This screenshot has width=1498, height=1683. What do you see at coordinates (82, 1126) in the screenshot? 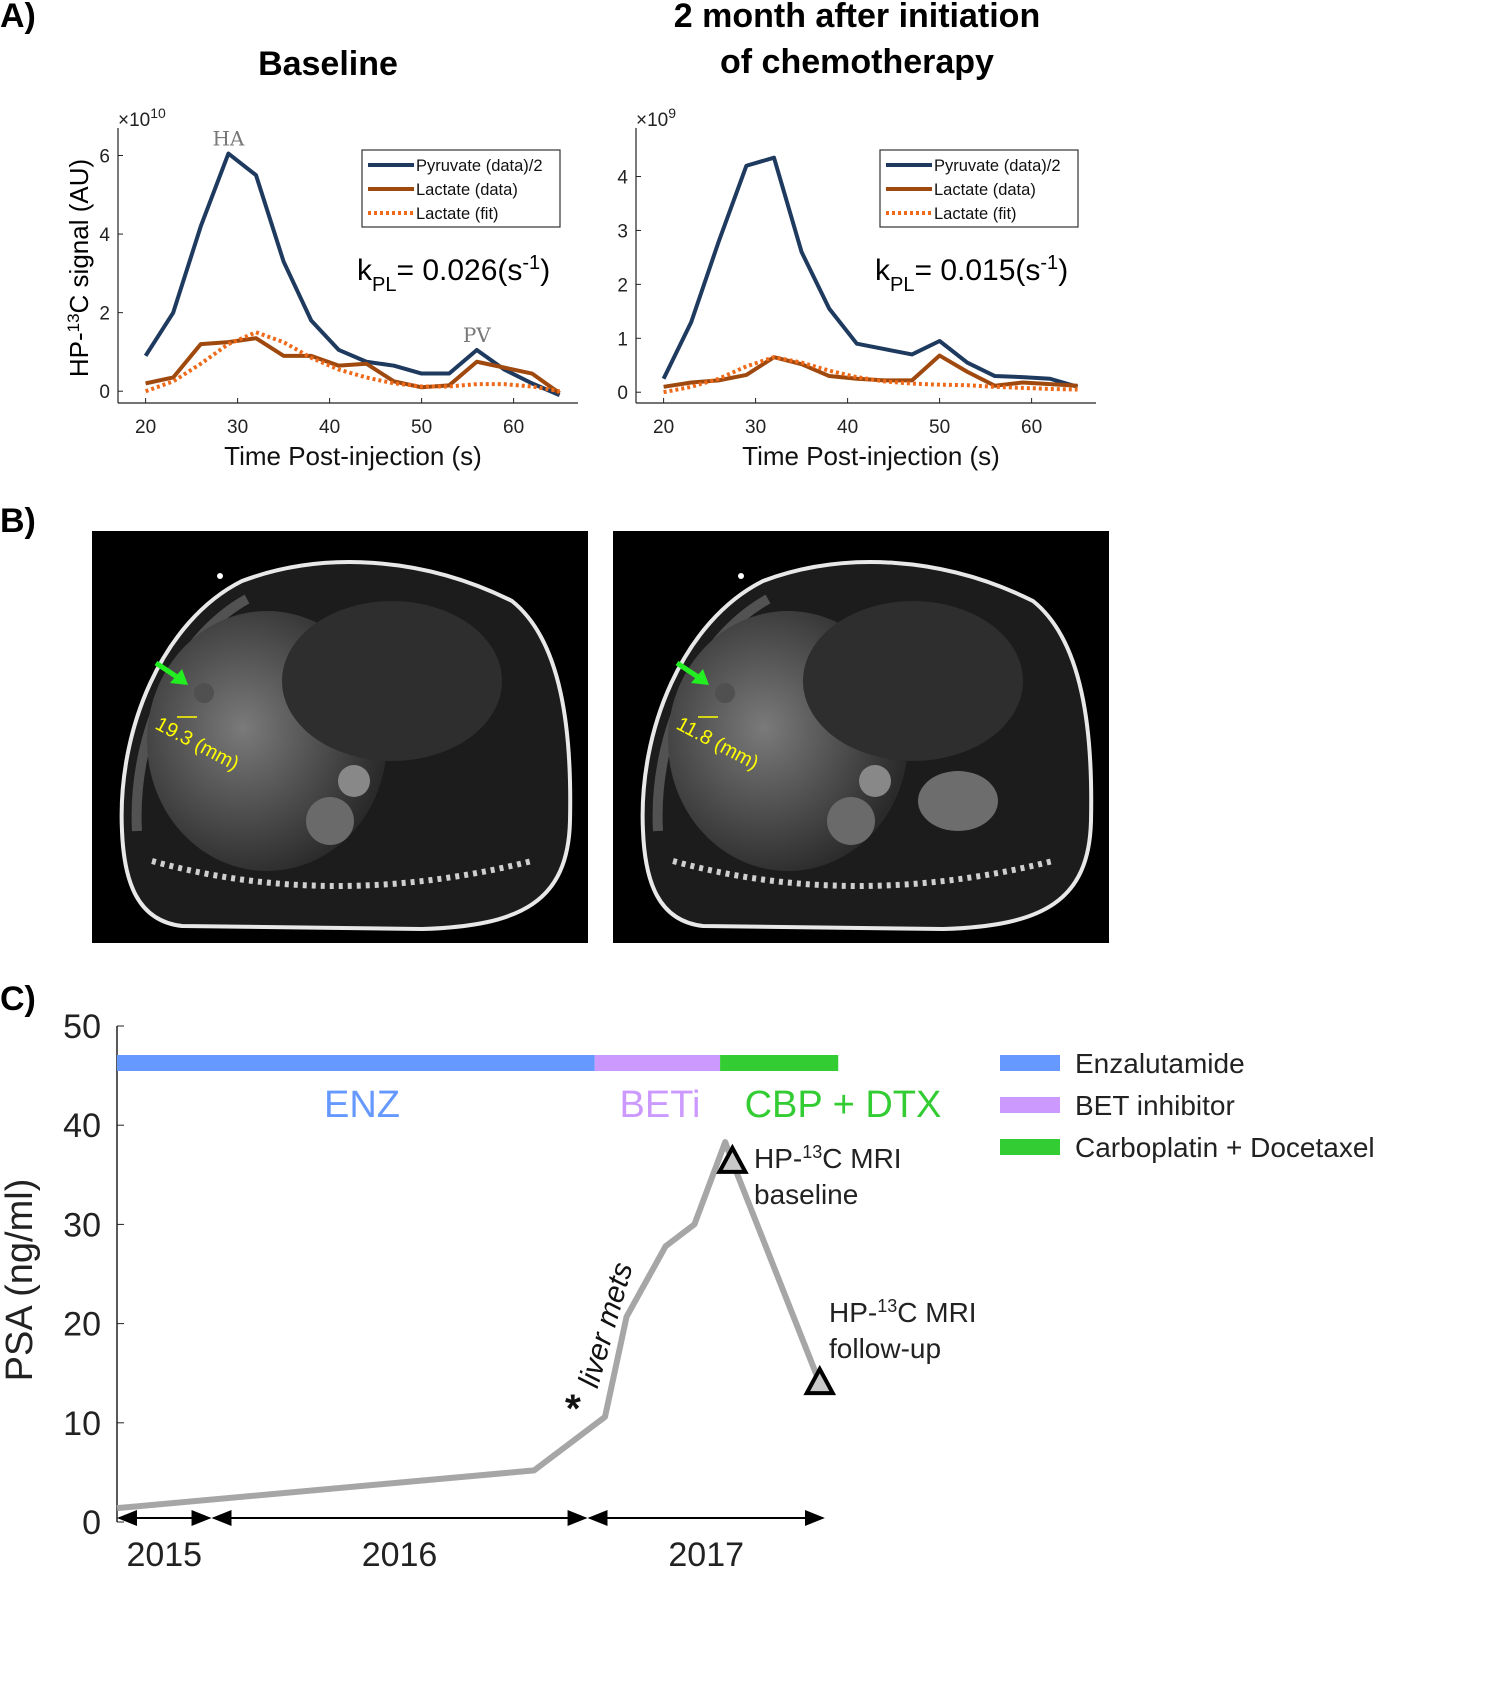
I see `y-tick-label: 40` at bounding box center [82, 1126].